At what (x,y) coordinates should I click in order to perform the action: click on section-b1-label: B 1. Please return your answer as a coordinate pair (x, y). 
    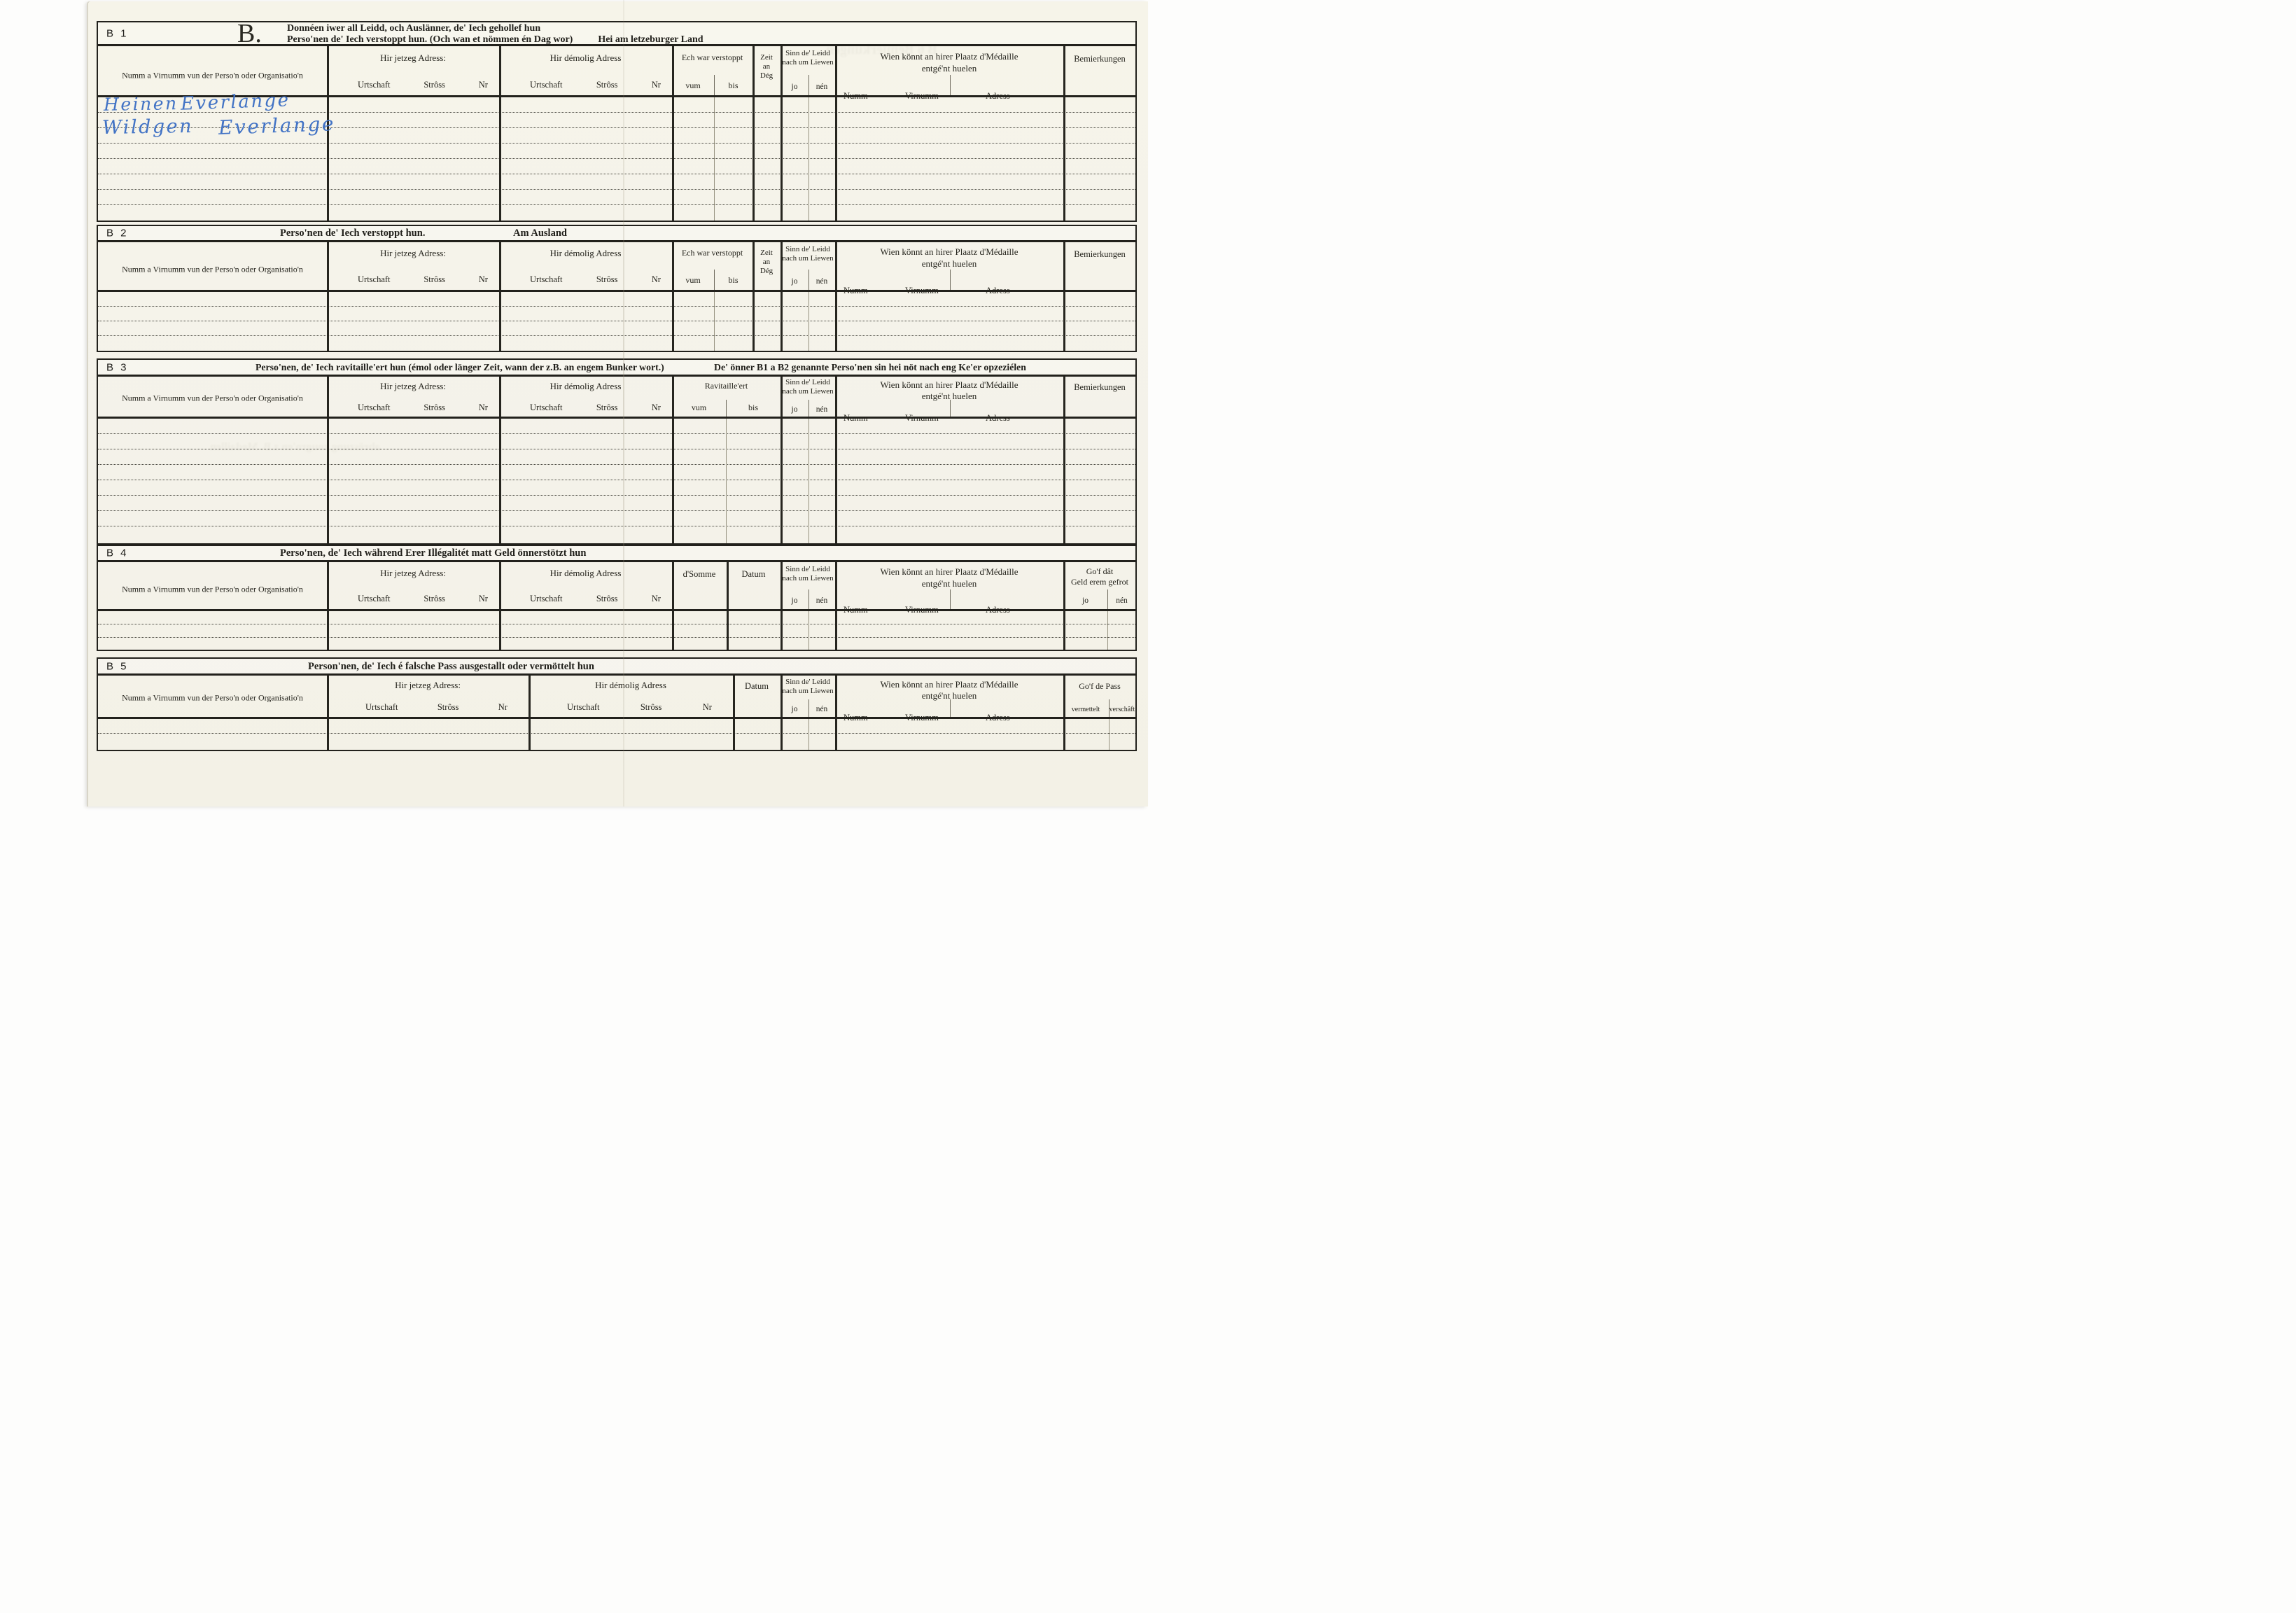
    Looking at the image, I should click on (117, 33).